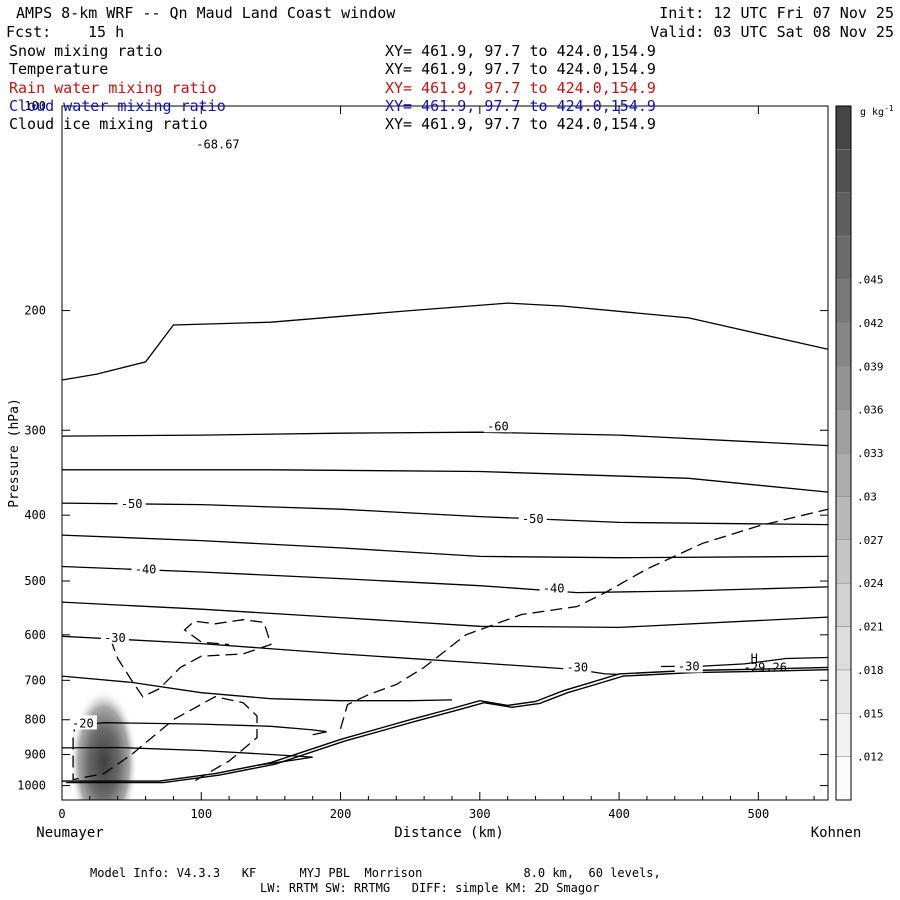 This screenshot has width=900, height=900. I want to click on y-tick-label: 1000, so click(31, 786).